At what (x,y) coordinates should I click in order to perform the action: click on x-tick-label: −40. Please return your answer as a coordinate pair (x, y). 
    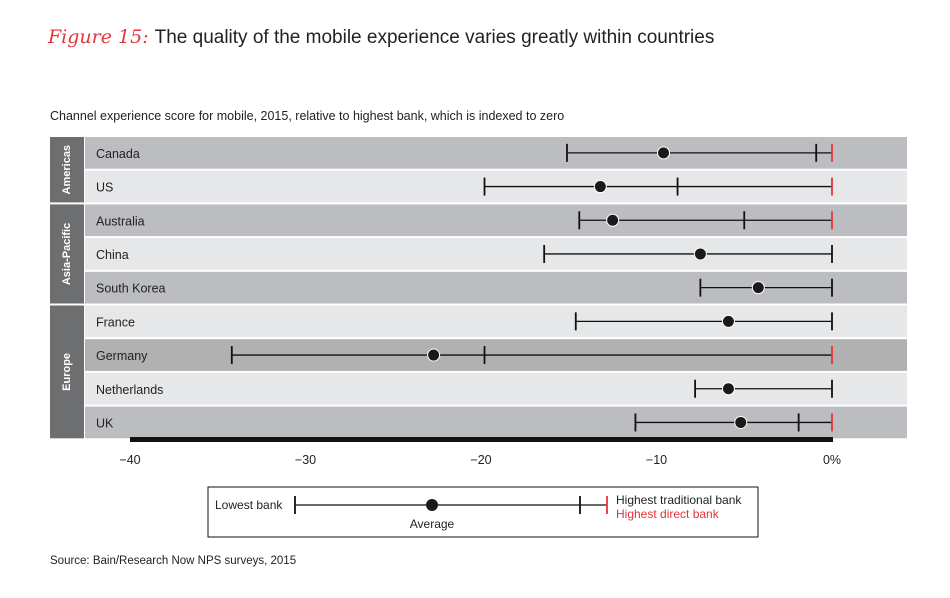
    Looking at the image, I should click on (129, 460).